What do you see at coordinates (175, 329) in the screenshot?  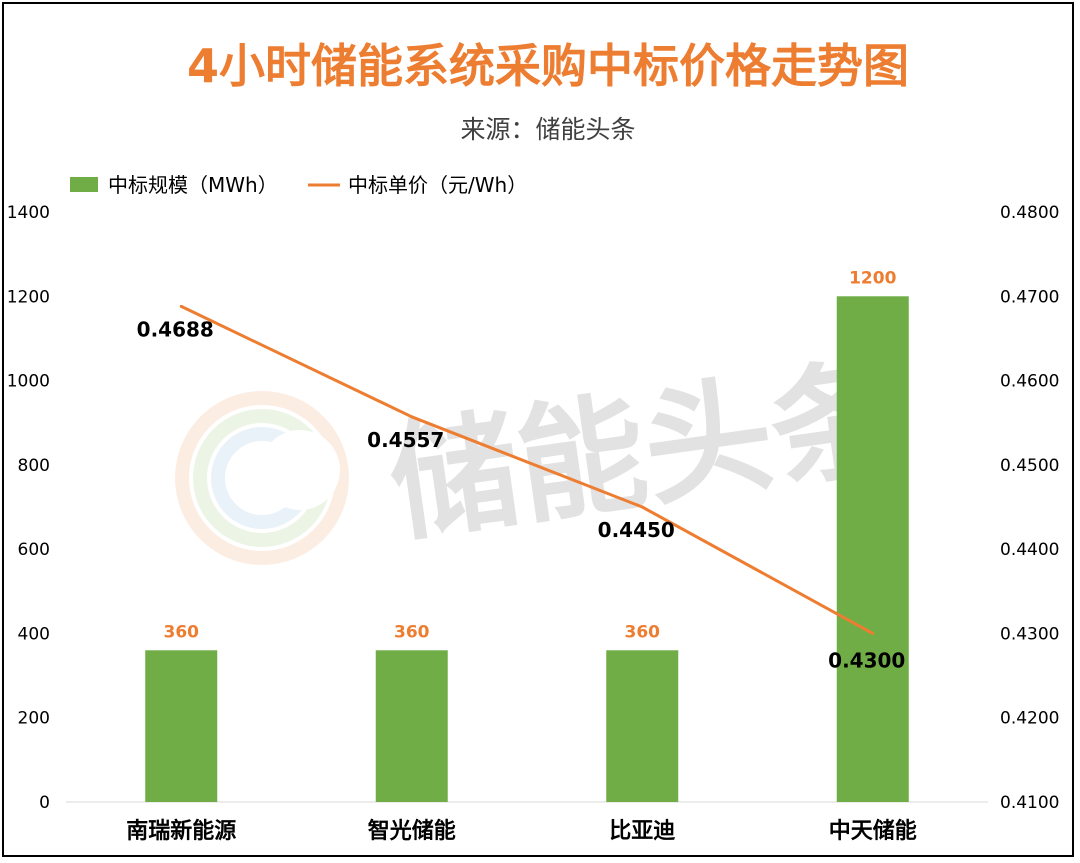 I see `price-value-label: 0.4688` at bounding box center [175, 329].